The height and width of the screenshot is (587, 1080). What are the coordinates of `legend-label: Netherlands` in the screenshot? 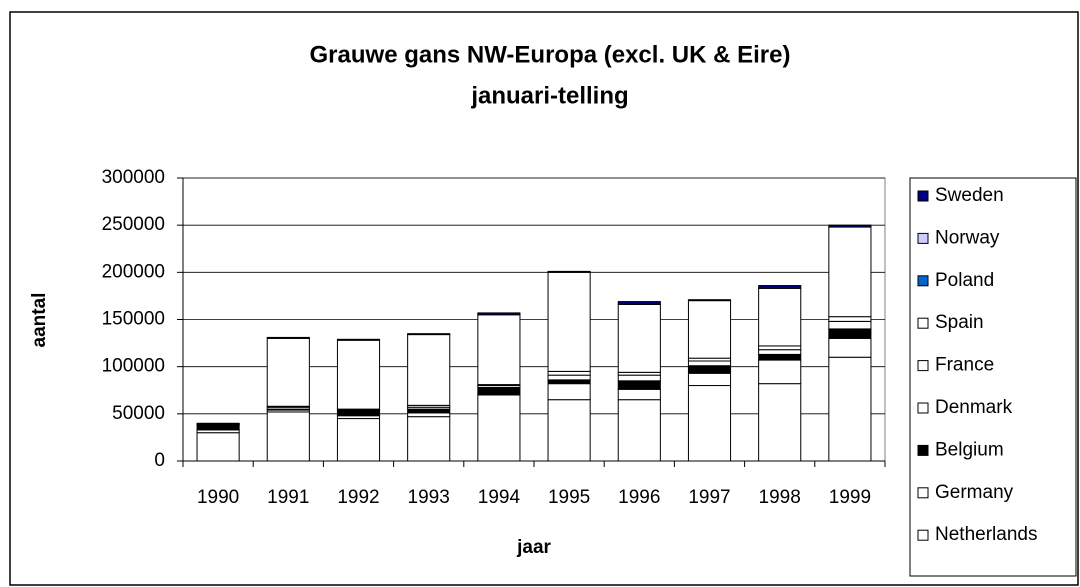 It's located at (986, 534).